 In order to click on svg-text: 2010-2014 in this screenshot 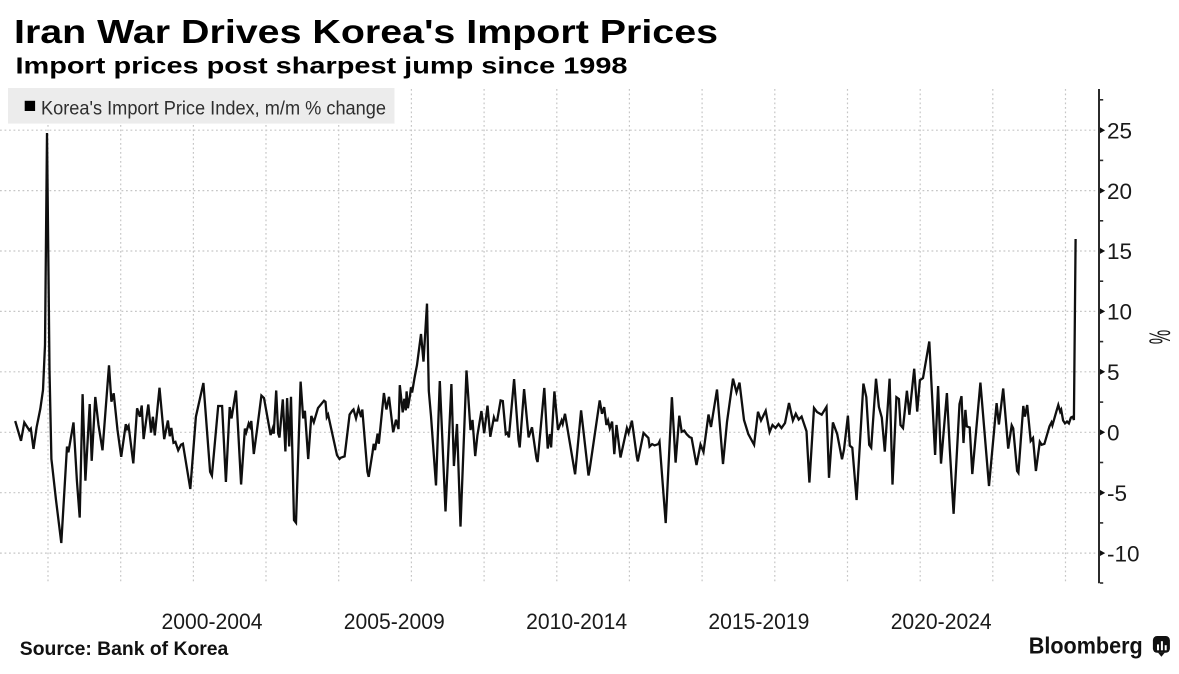, I will do `click(576, 621)`.